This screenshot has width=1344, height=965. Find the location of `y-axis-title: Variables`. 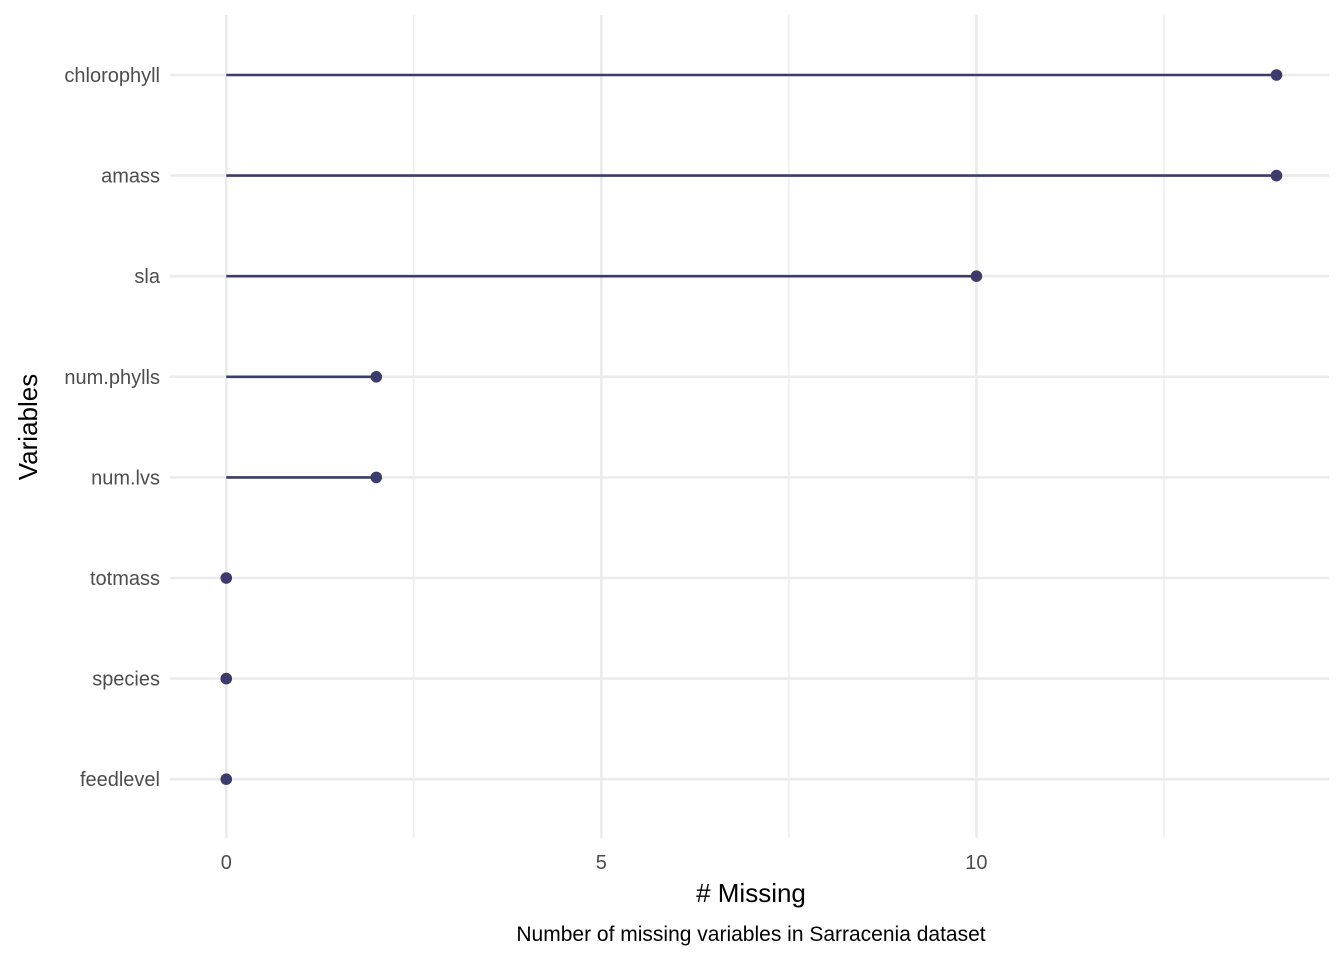

y-axis-title: Variables is located at coordinates (28, 427).